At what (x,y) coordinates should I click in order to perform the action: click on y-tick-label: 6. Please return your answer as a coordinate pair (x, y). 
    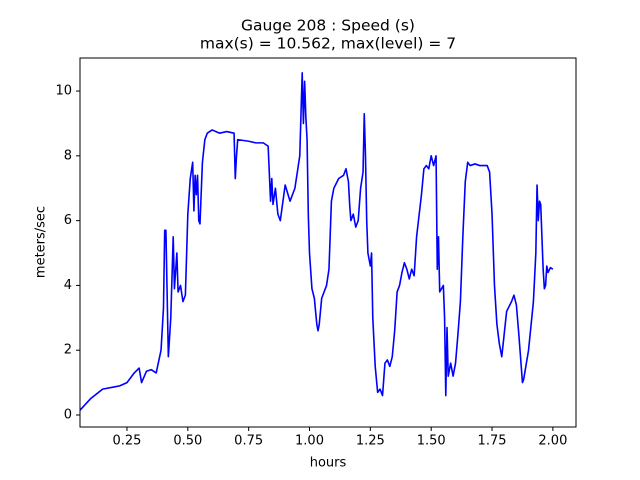
    Looking at the image, I should click on (68, 220).